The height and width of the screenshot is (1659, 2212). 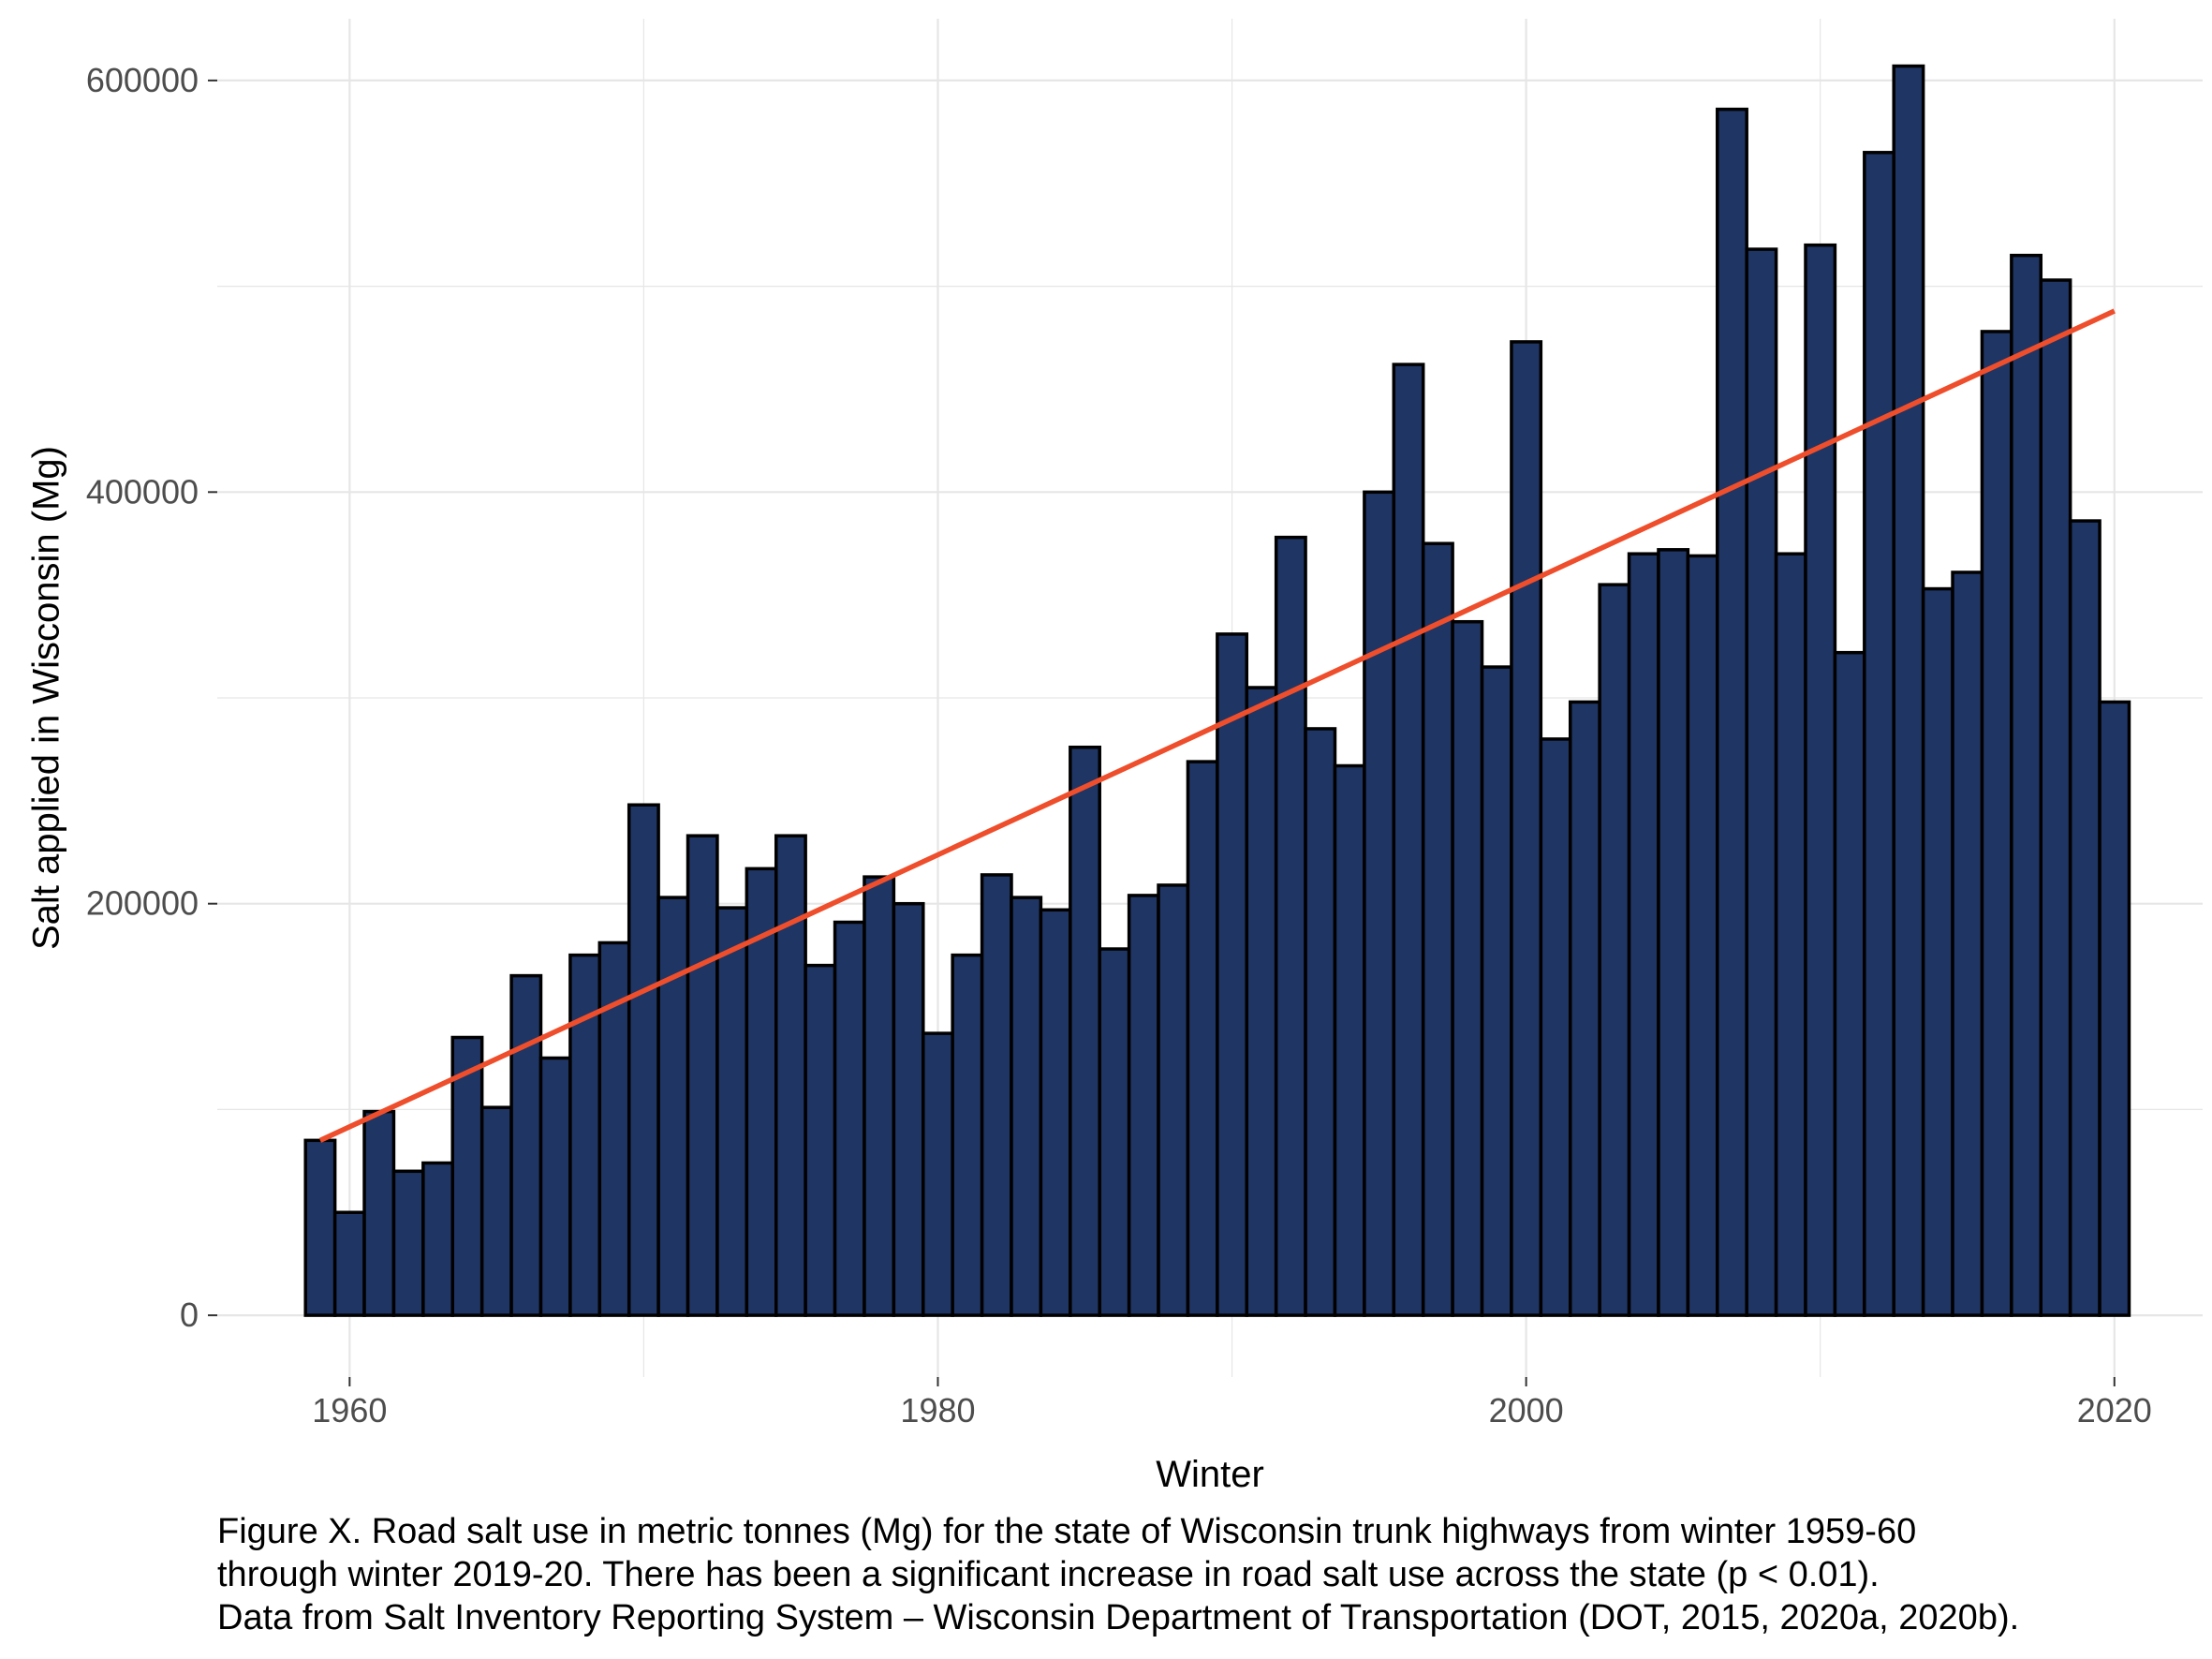 I want to click on y-tick-label: 400000, so click(x=142, y=492).